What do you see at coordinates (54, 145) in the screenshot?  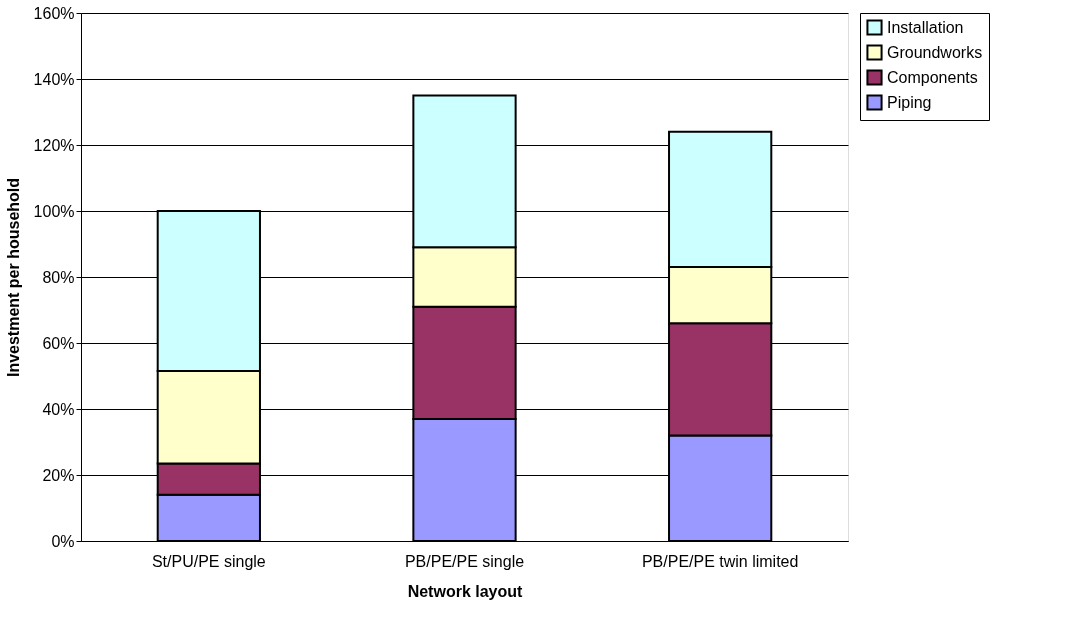 I see `y-tick-label: 120%` at bounding box center [54, 145].